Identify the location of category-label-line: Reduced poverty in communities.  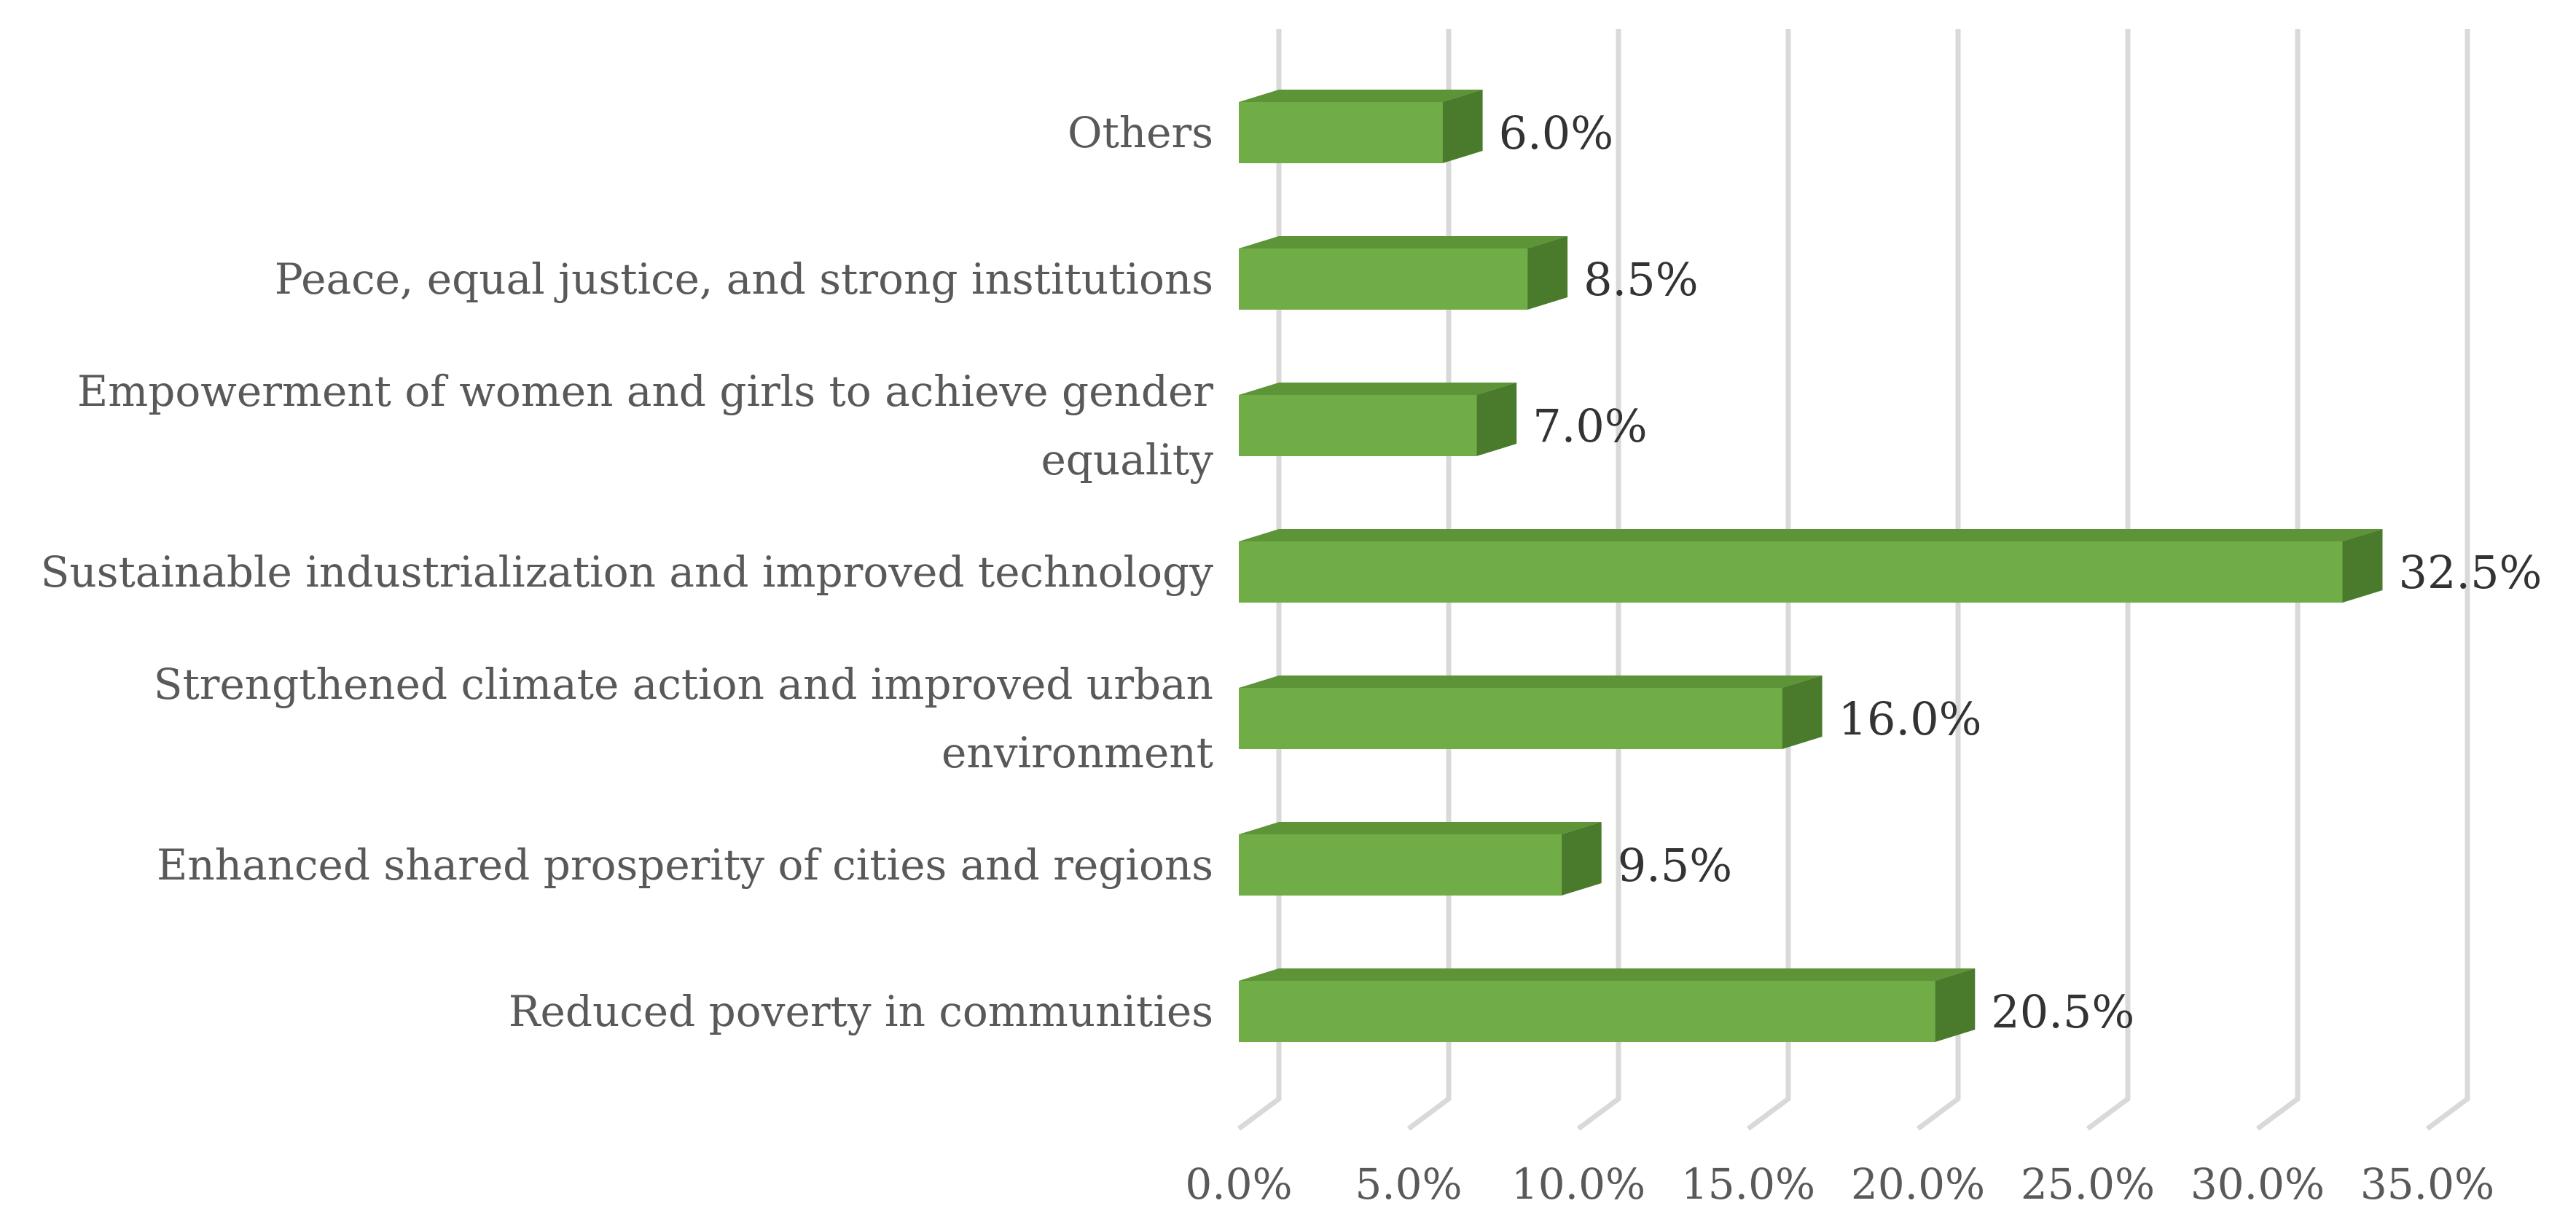
(861, 1011).